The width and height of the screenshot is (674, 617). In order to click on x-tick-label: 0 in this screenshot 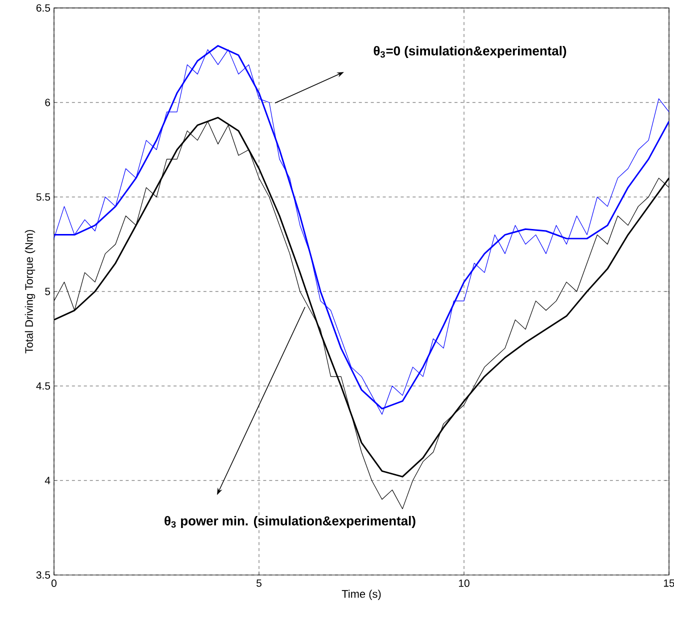, I will do `click(54, 583)`.